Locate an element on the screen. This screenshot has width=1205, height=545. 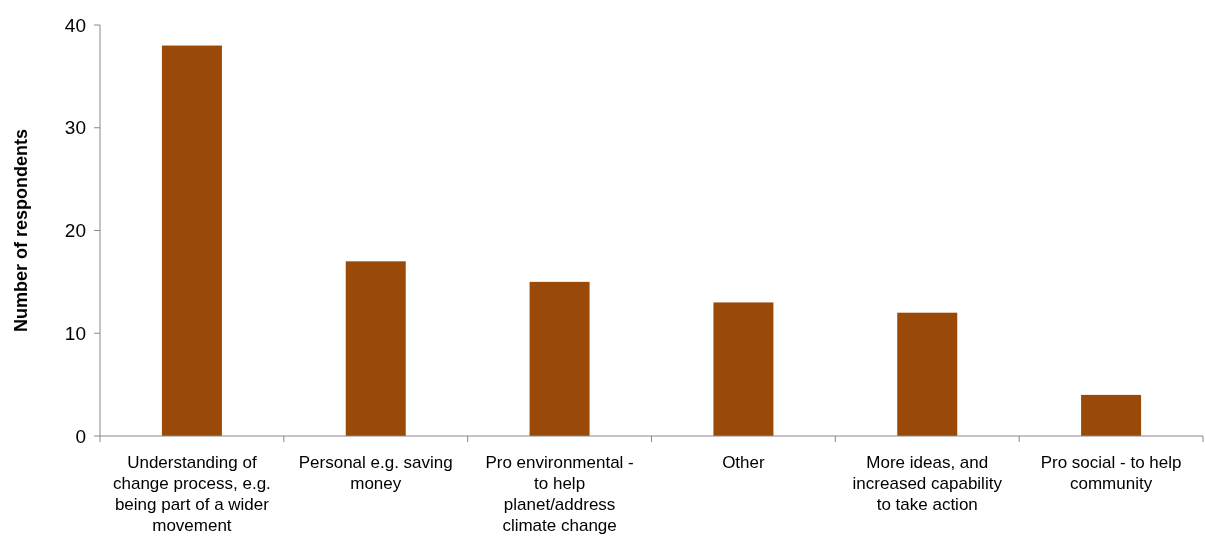
x-tick-label: Understanding of change process, e.g. being part of a wider movement is located at coordinates (192, 494).